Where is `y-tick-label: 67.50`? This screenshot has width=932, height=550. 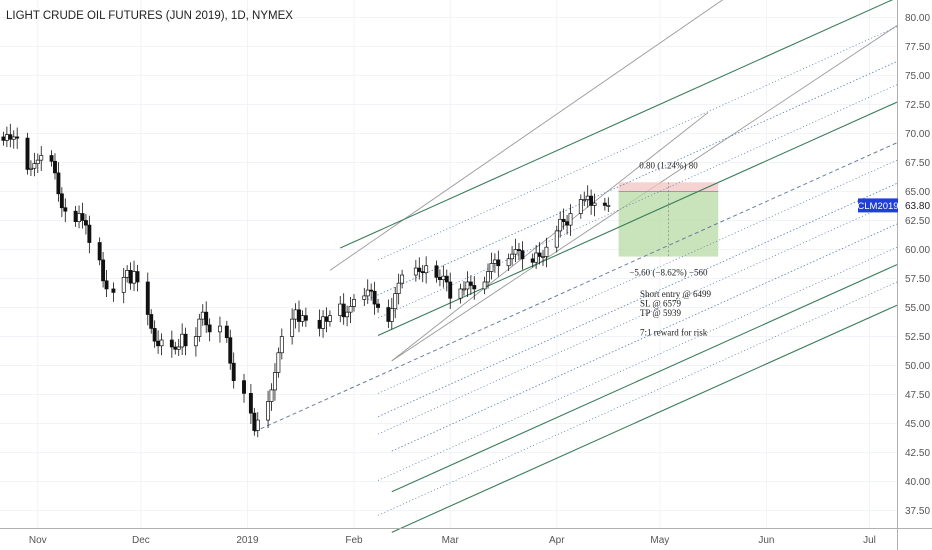
y-tick-label: 67.50 is located at coordinates (917, 163).